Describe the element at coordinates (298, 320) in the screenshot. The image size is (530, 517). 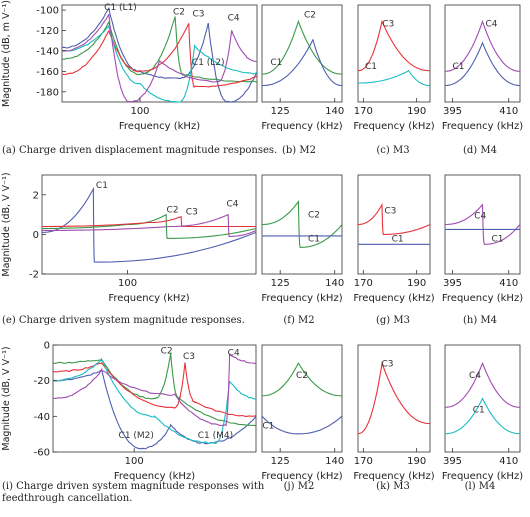
I see `panel-caption: (f) M2` at that location.